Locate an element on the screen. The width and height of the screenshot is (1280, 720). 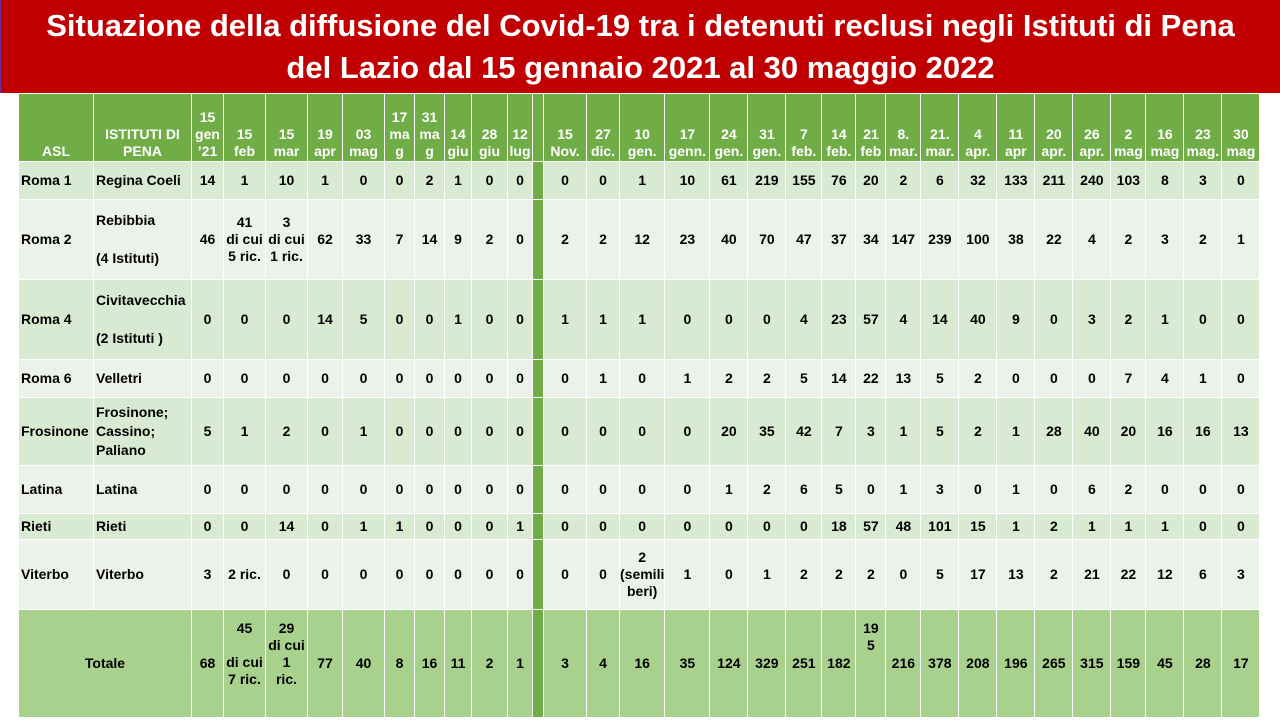
cell-line: 17 is located at coordinates (978, 574).